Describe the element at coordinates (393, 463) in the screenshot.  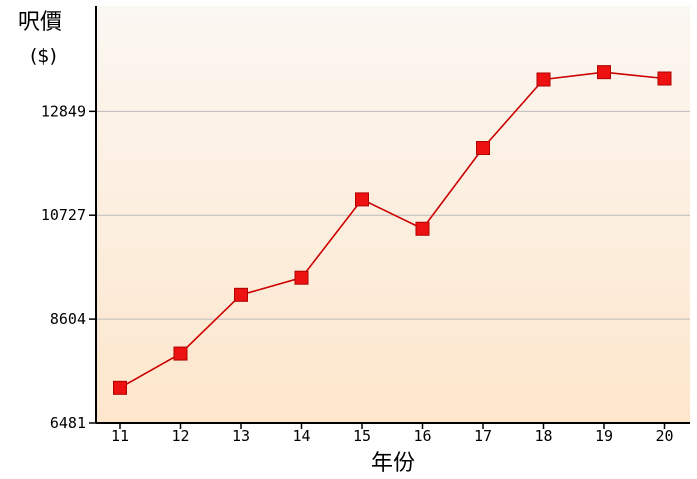
I see `x-axis-title: 年份` at that location.